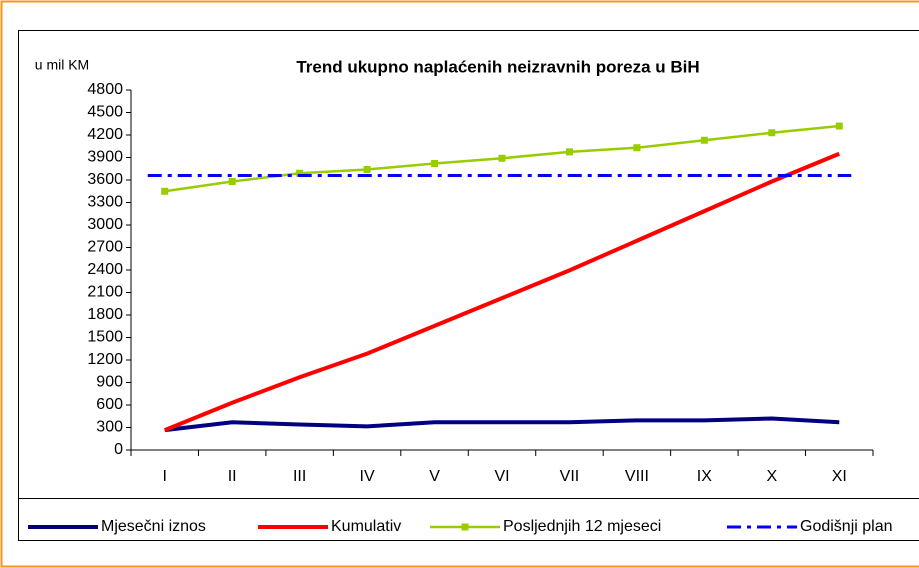 The width and height of the screenshot is (919, 568). I want to click on y-tick-label: 2700, so click(105, 247).